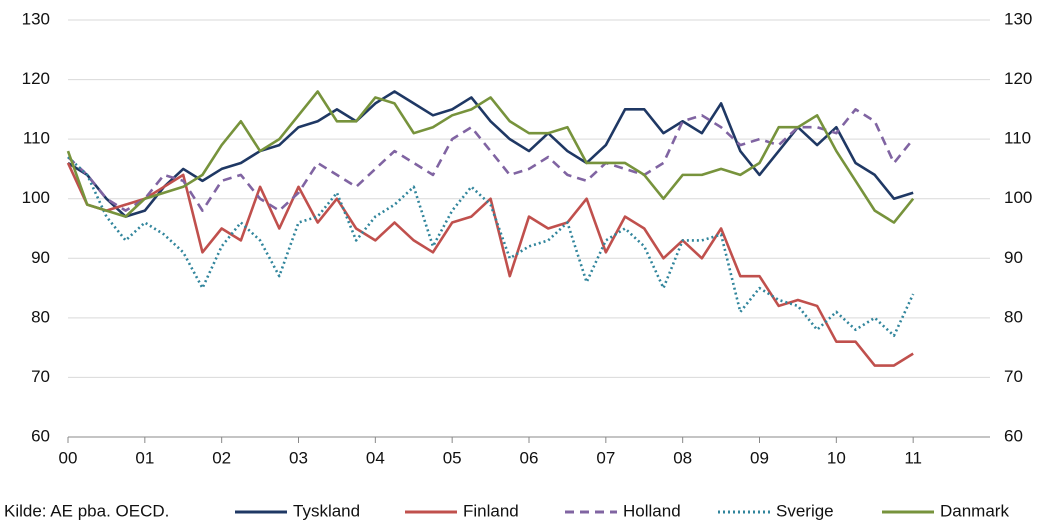 The width and height of the screenshot is (1044, 524). What do you see at coordinates (40, 316) in the screenshot?
I see `y-tick-label: 80` at bounding box center [40, 316].